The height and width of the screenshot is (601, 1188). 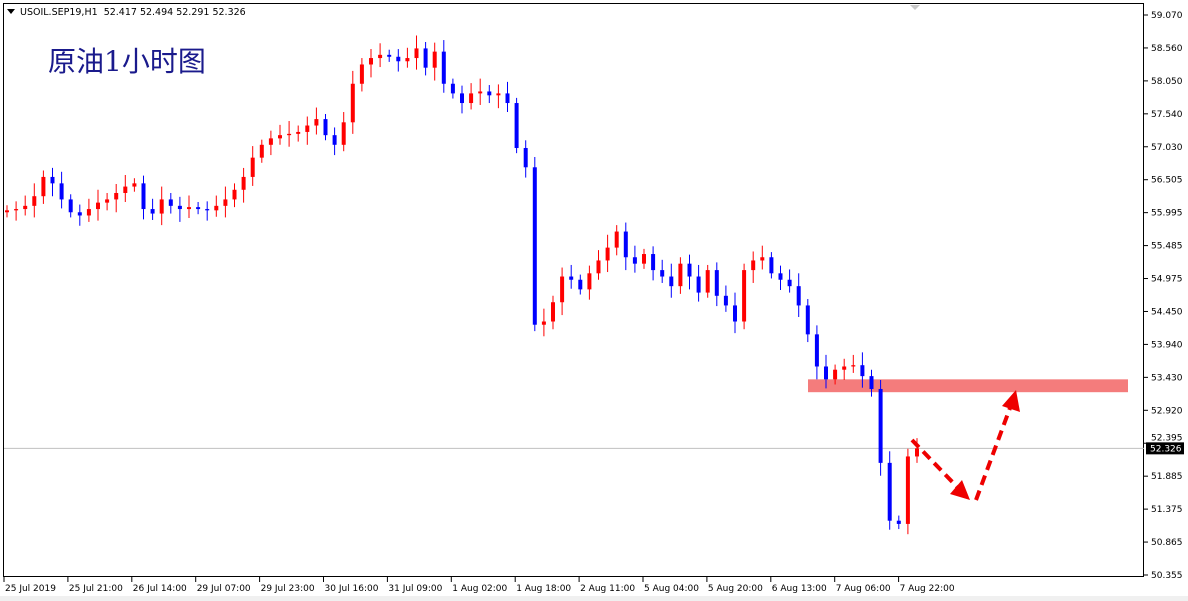 I want to click on x-tick-label: 1 Aug 18:00, so click(x=543, y=589).